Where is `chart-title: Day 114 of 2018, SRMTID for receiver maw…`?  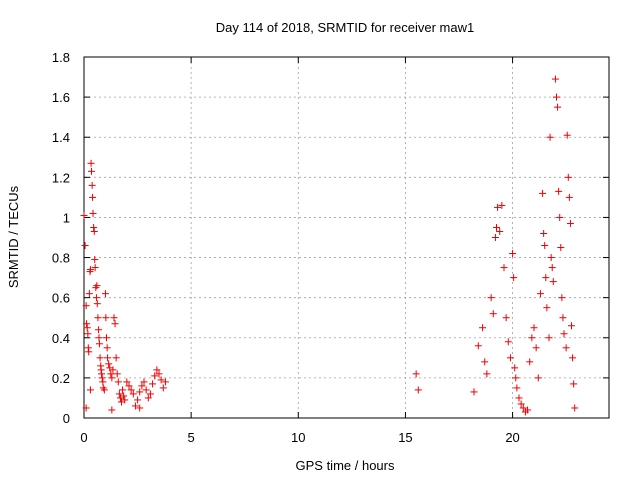 chart-title: Day 114 of 2018, SRMTID for receiver maw… is located at coordinates (345, 27).